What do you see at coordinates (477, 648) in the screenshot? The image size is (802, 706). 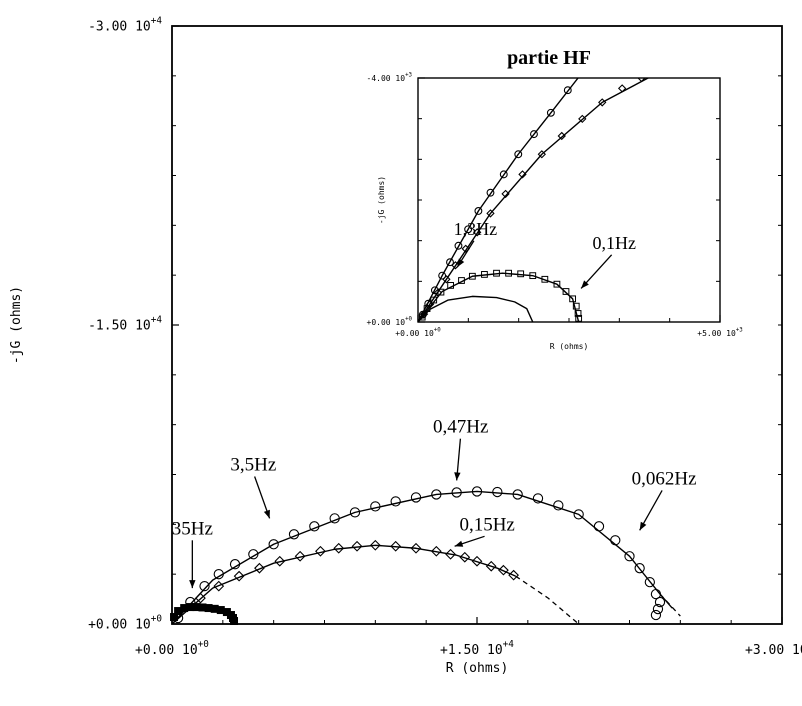 I see `main-x-tick-label: +1.50 10+4` at bounding box center [477, 648].